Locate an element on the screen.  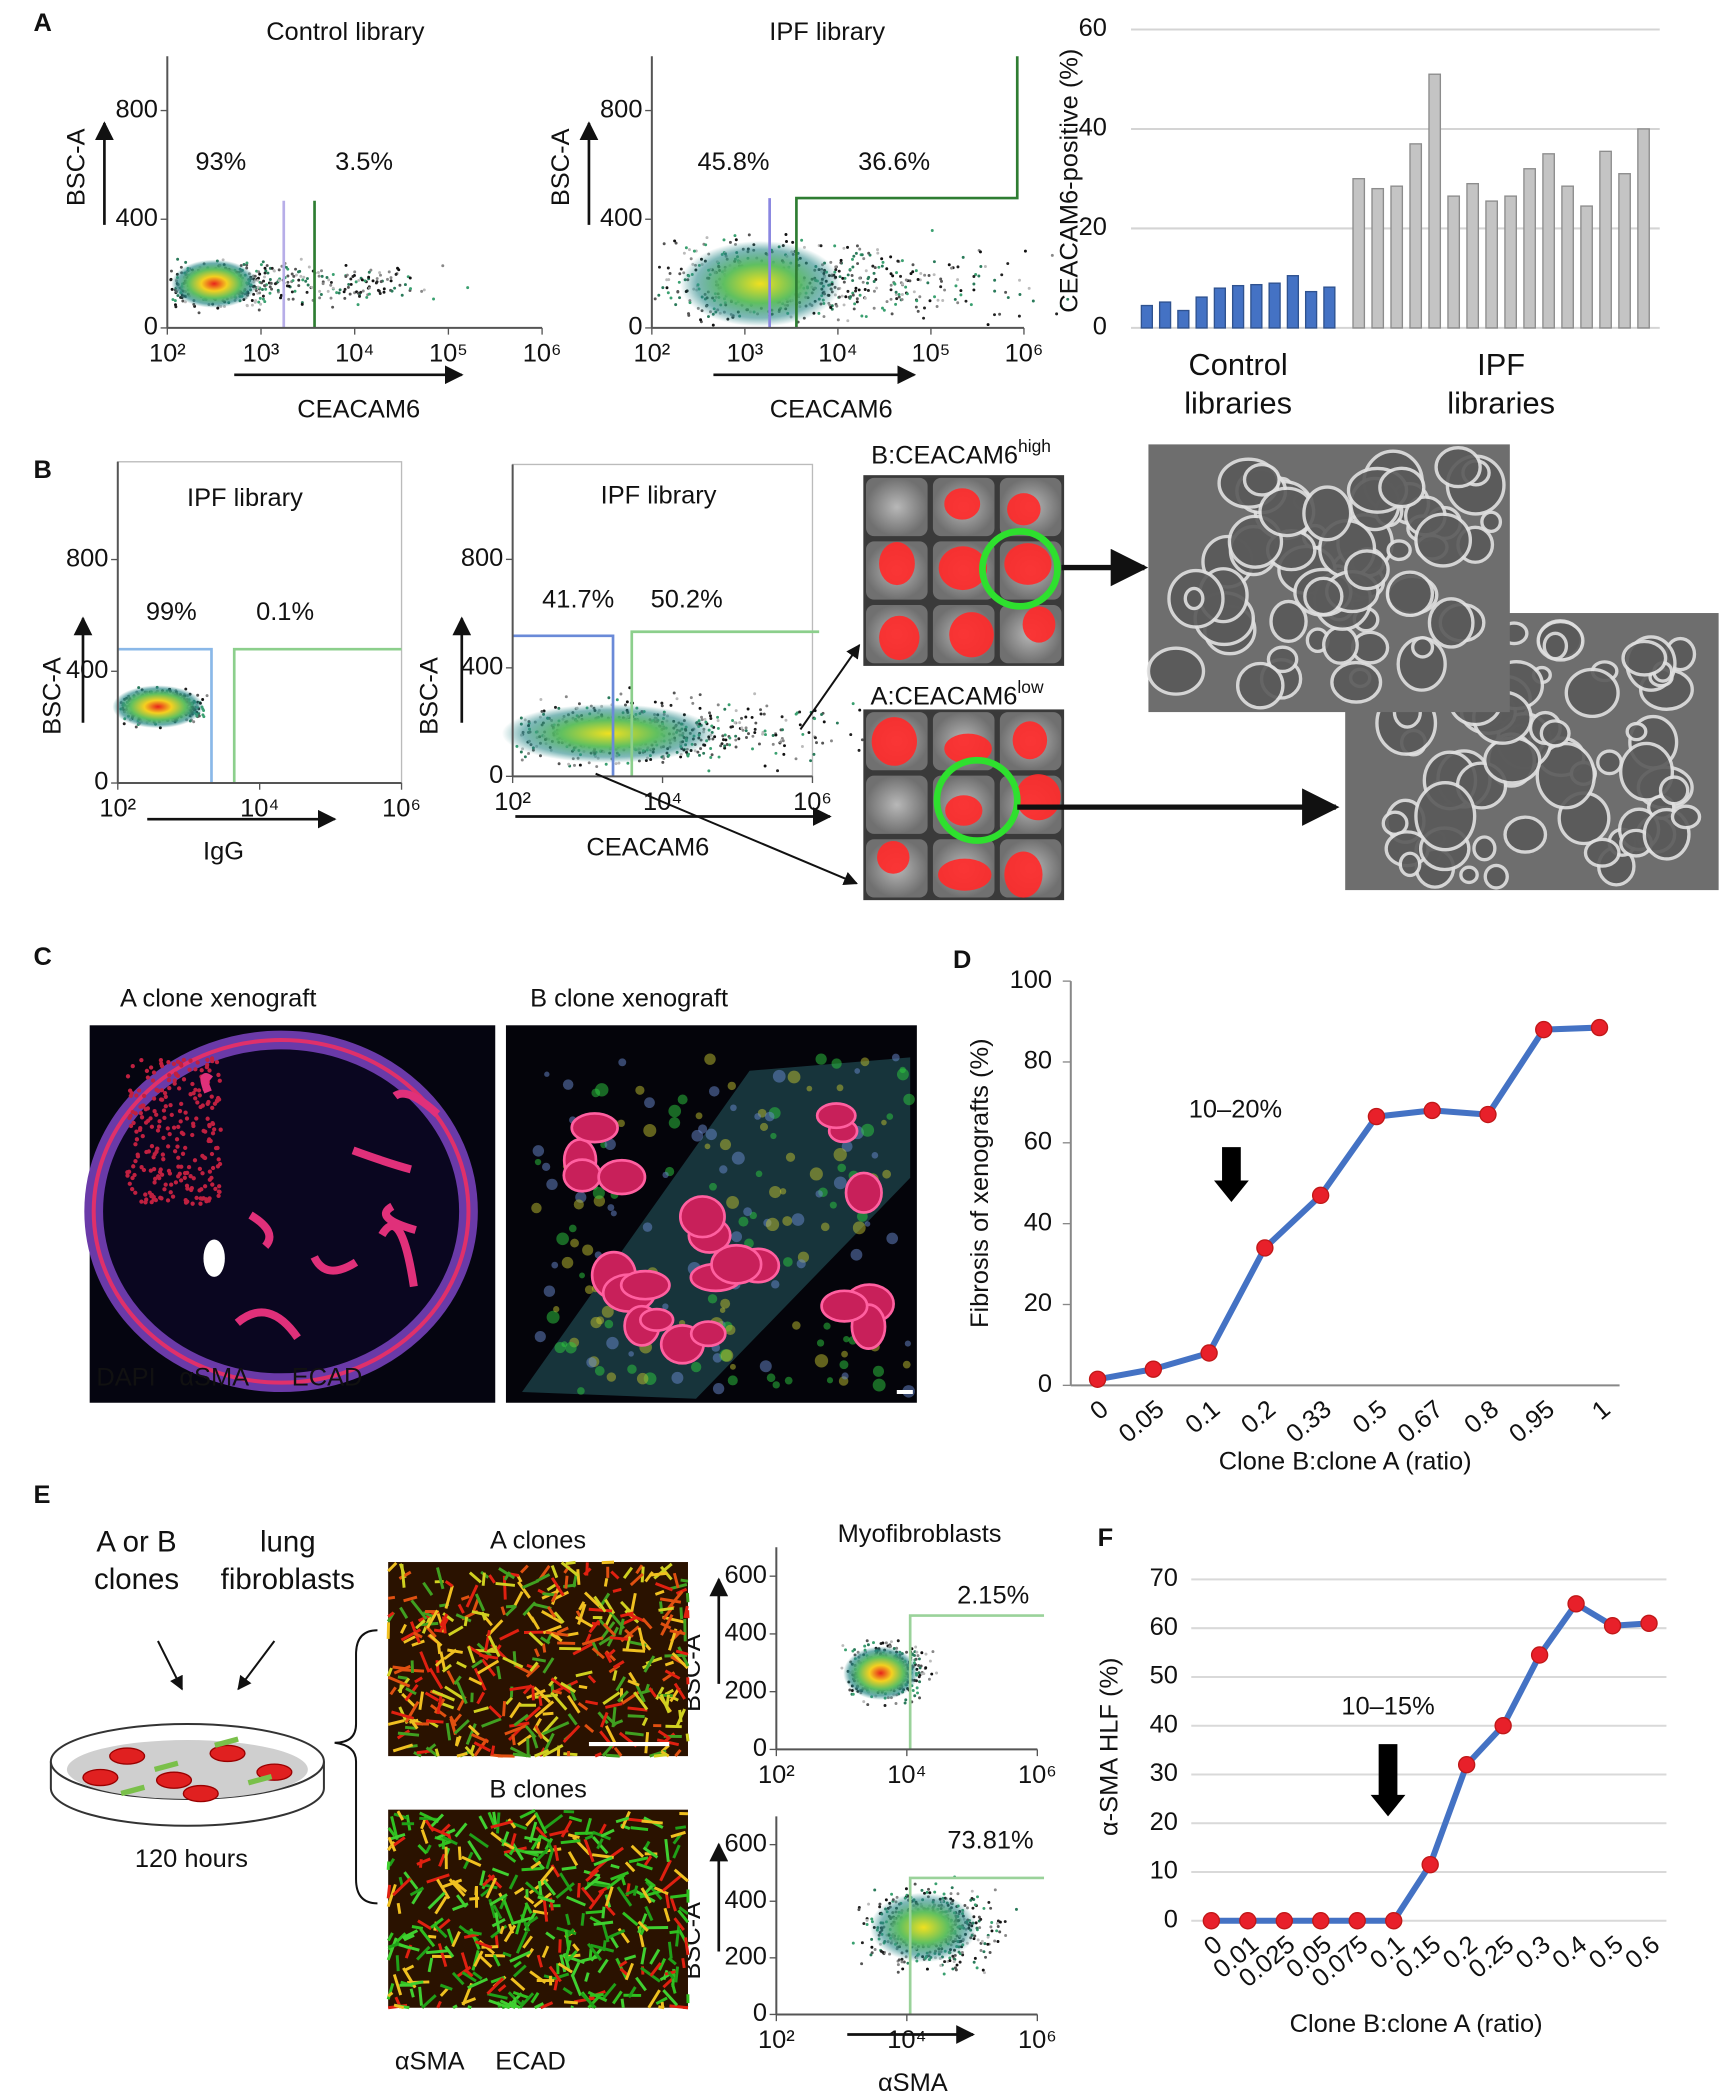
y-tick-label: 60 is located at coordinates (1164, 1627).